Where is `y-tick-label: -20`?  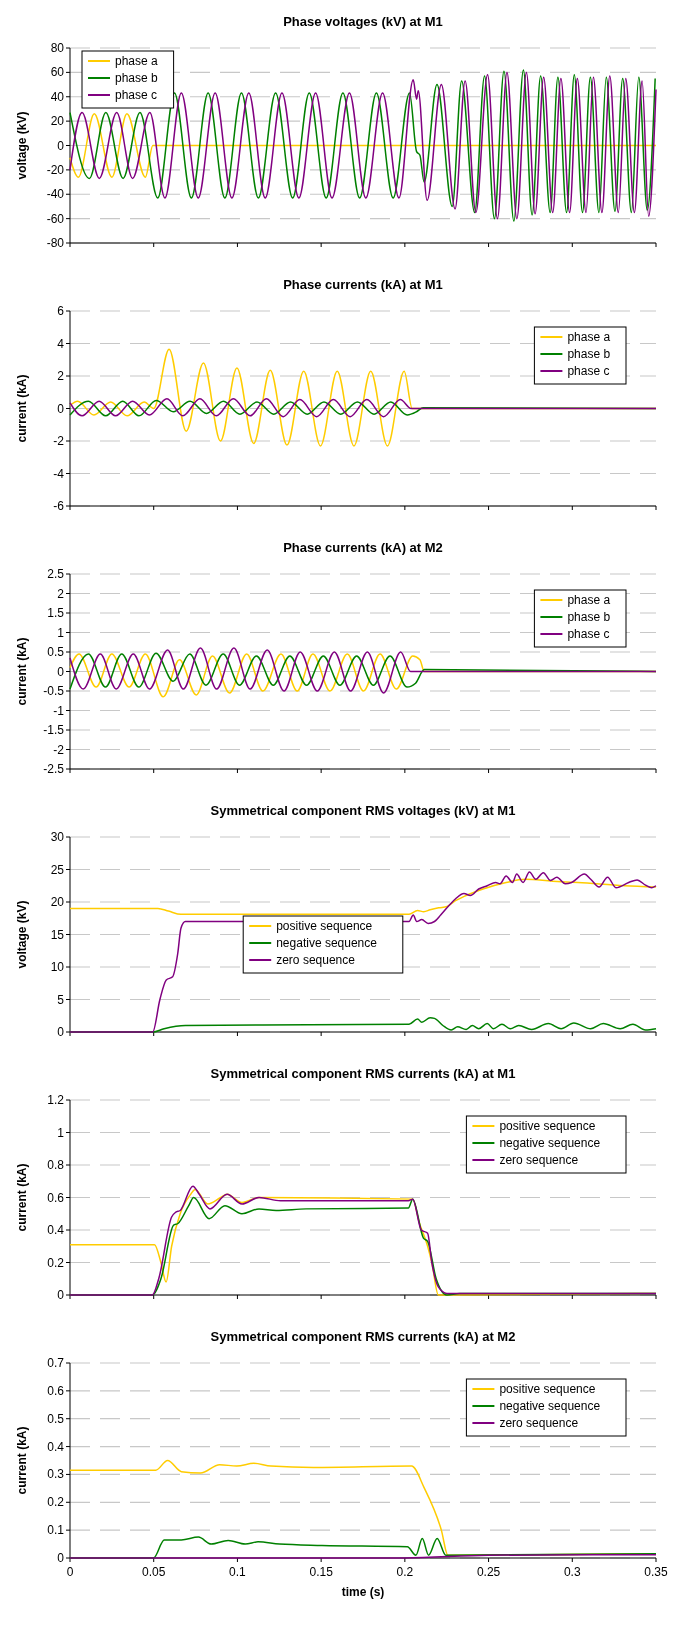
y-tick-label: -20 is located at coordinates (55, 169).